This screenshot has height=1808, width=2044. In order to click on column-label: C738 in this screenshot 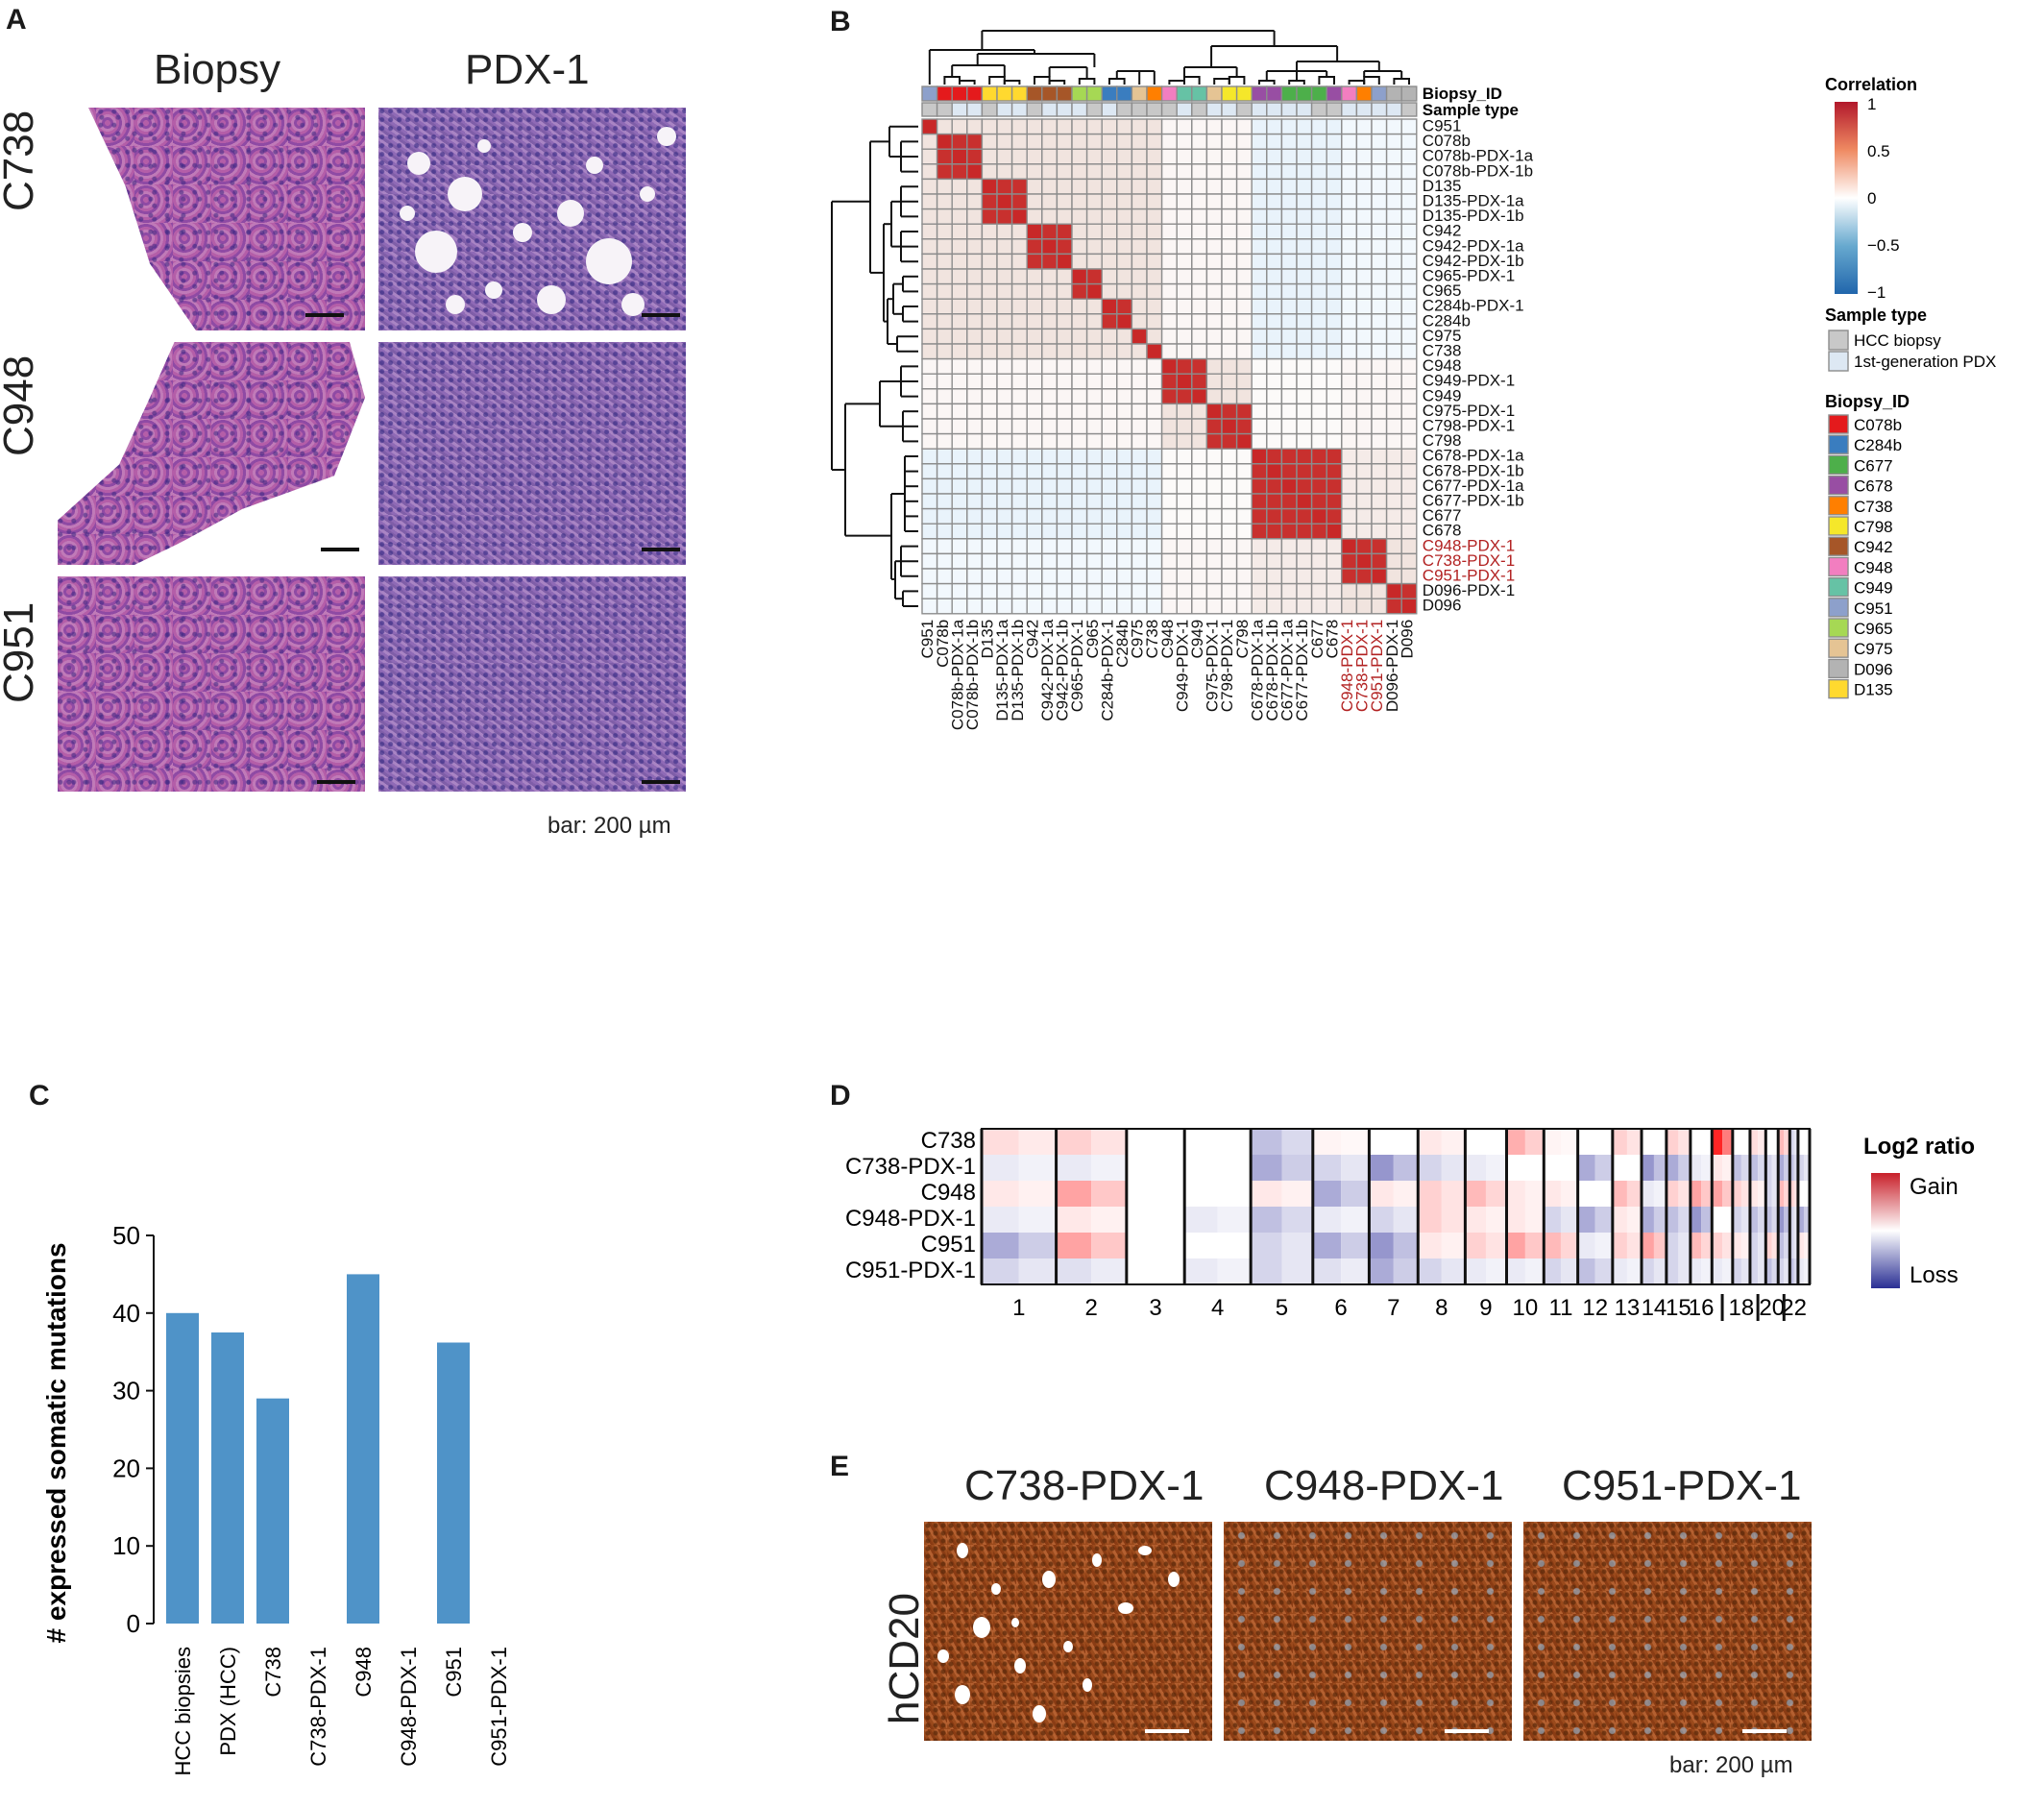, I will do `click(1152, 639)`.